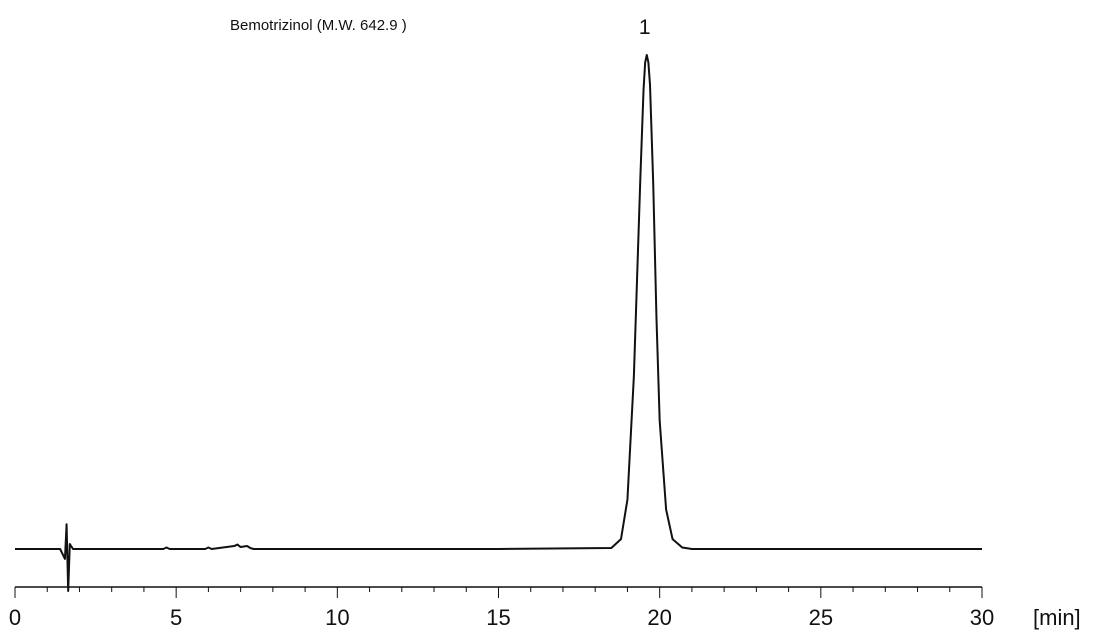 The width and height of the screenshot is (1095, 637). Describe the element at coordinates (982, 617) in the screenshot. I see `x-tick-label: 30` at that location.